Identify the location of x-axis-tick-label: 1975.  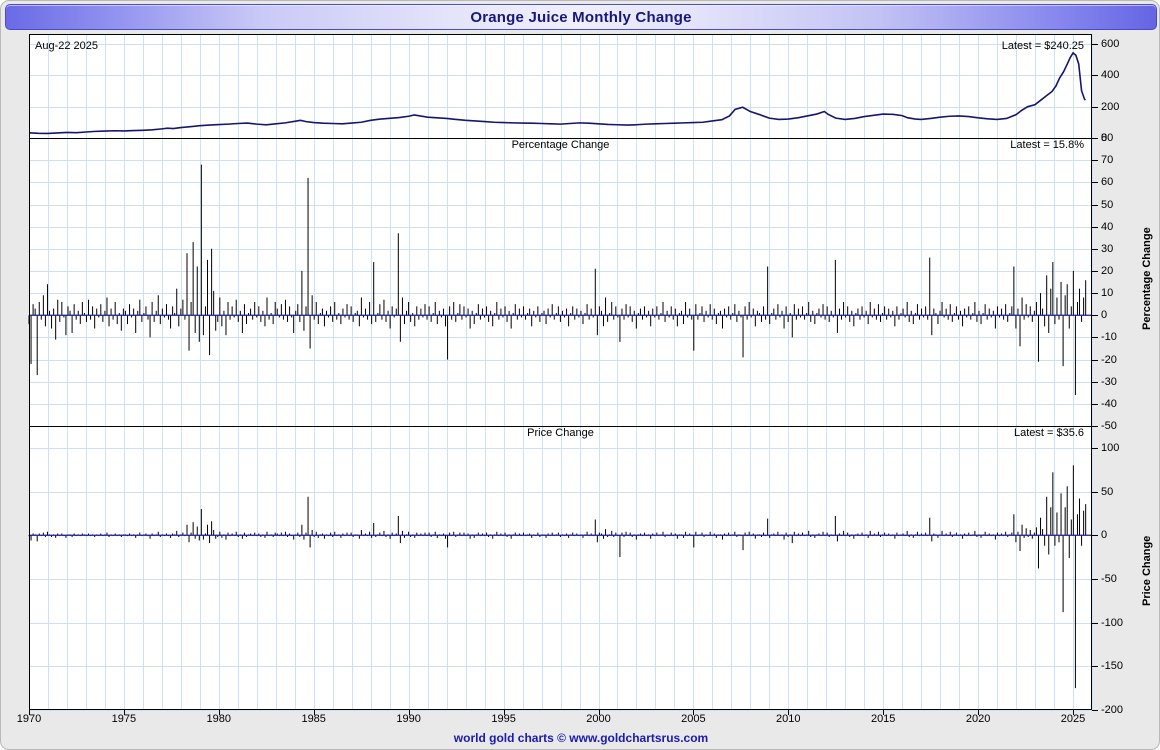
(124, 719).